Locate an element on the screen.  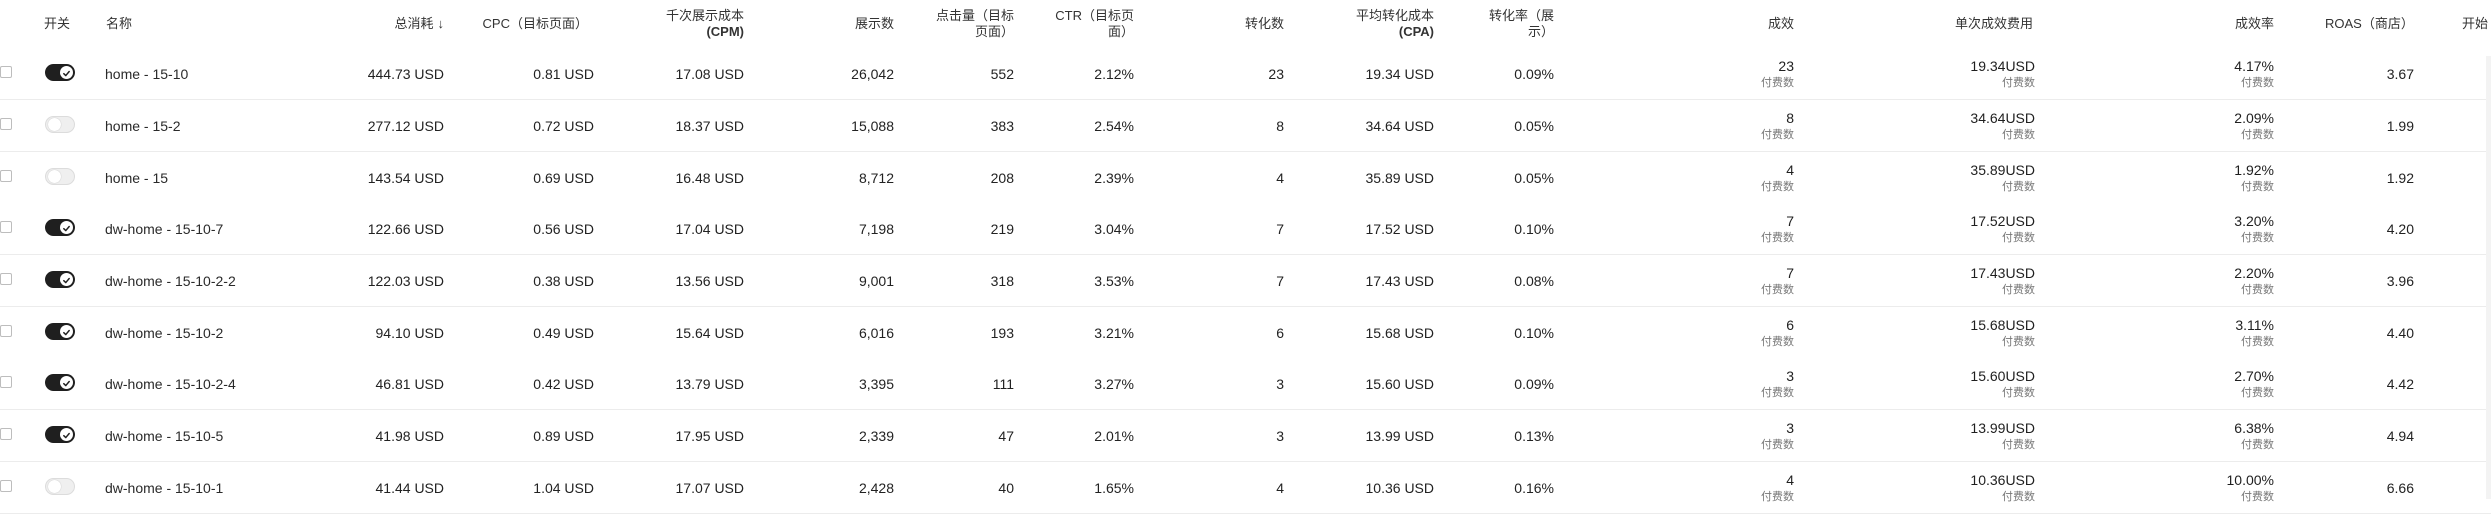
cost-per-result-value: 35.89USD is located at coordinates (2002, 170).